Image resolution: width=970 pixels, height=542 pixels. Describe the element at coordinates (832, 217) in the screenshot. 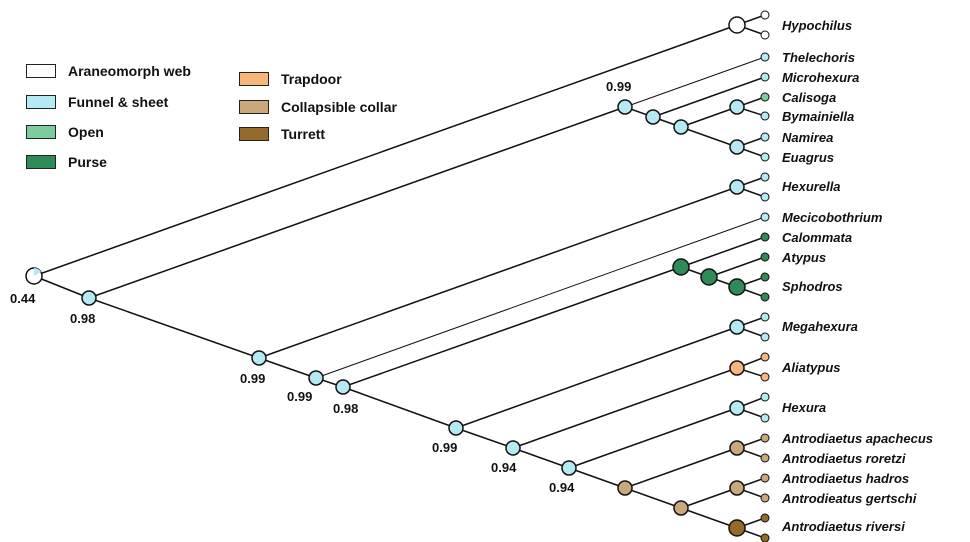

I see `taxon-mecicobothrium: Mecicobothrium` at that location.